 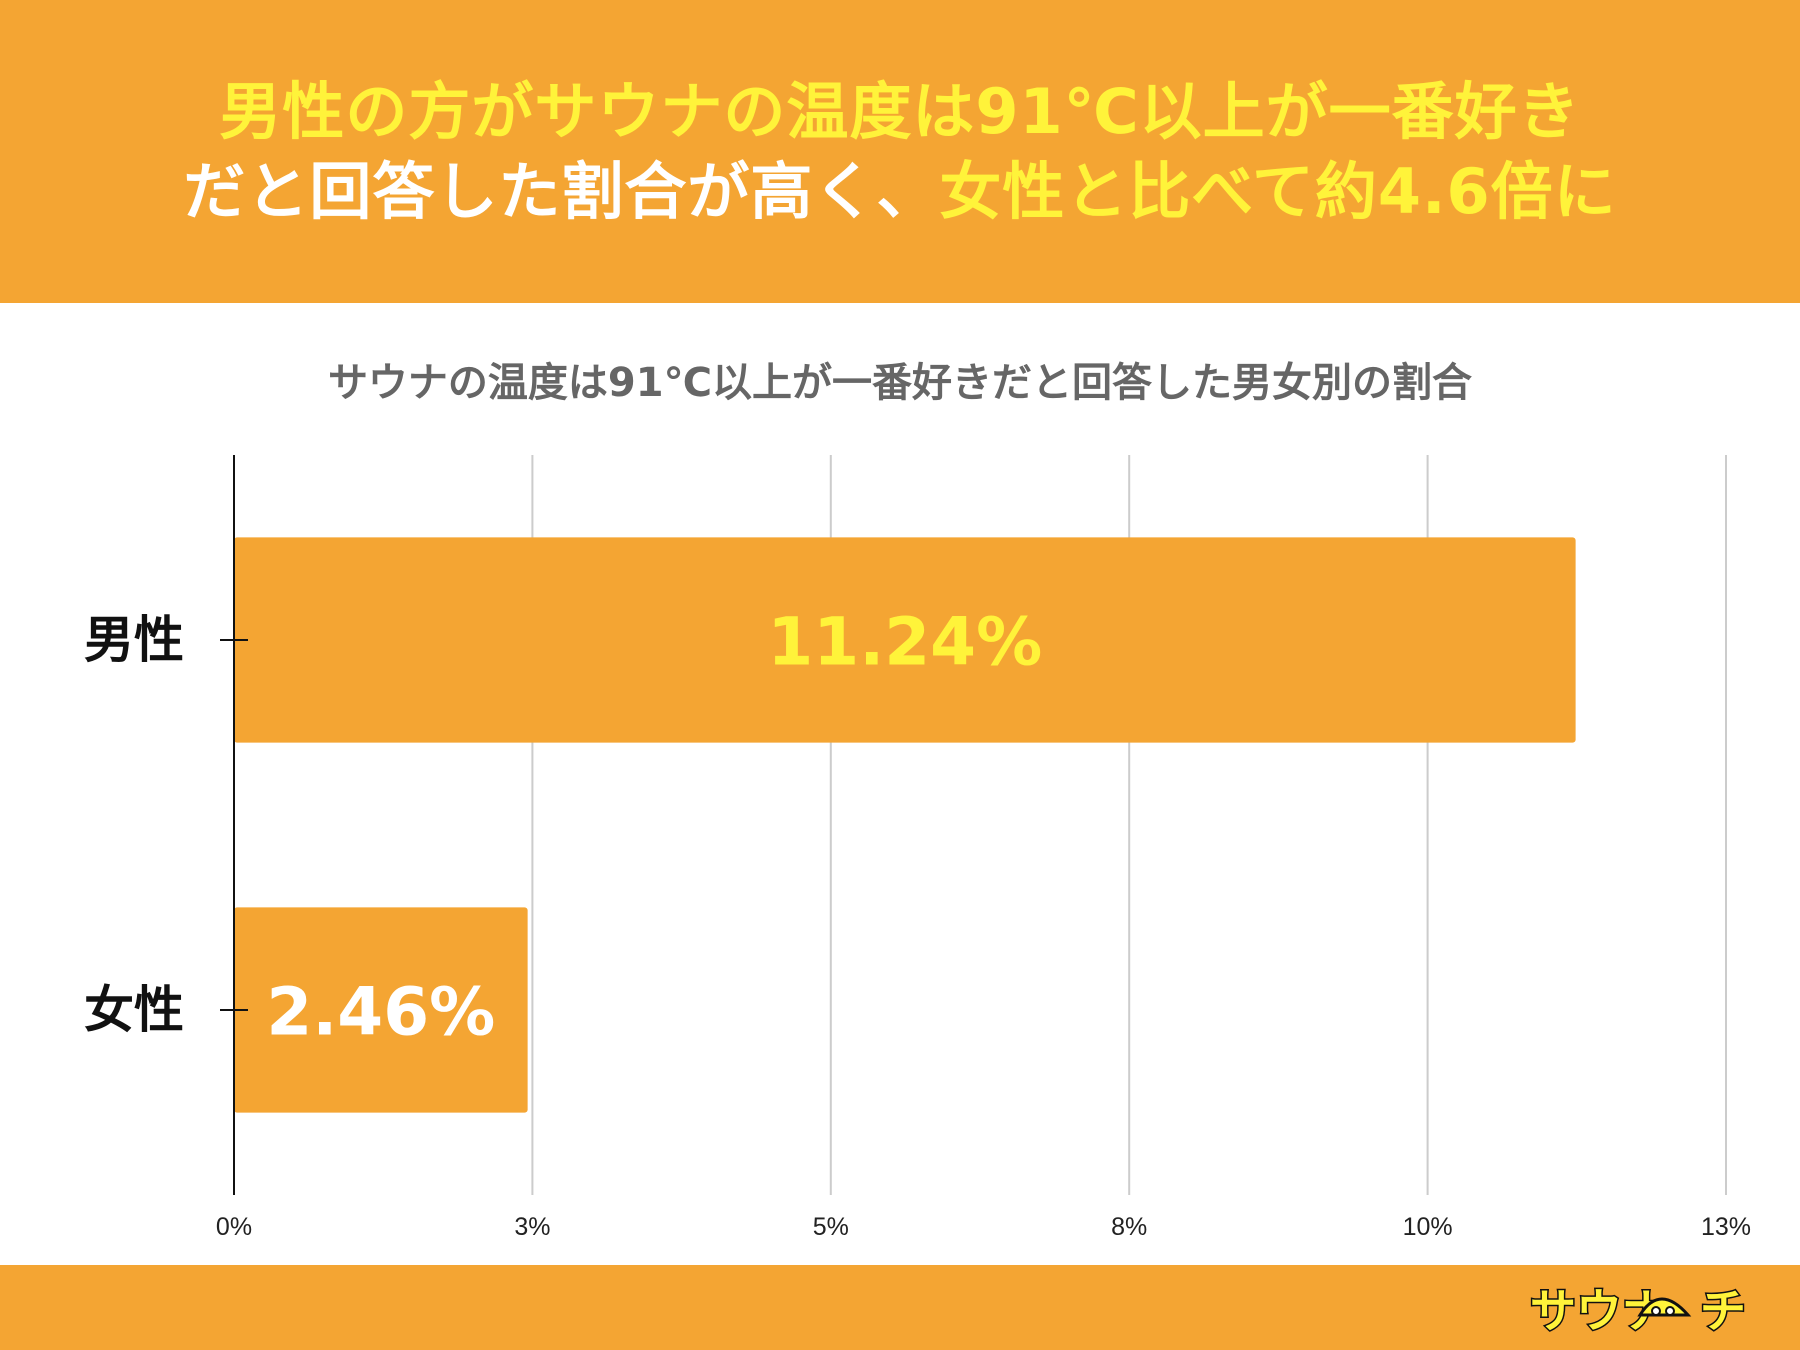 I want to click on logo-text-end: チ, so click(x=1723, y=1311).